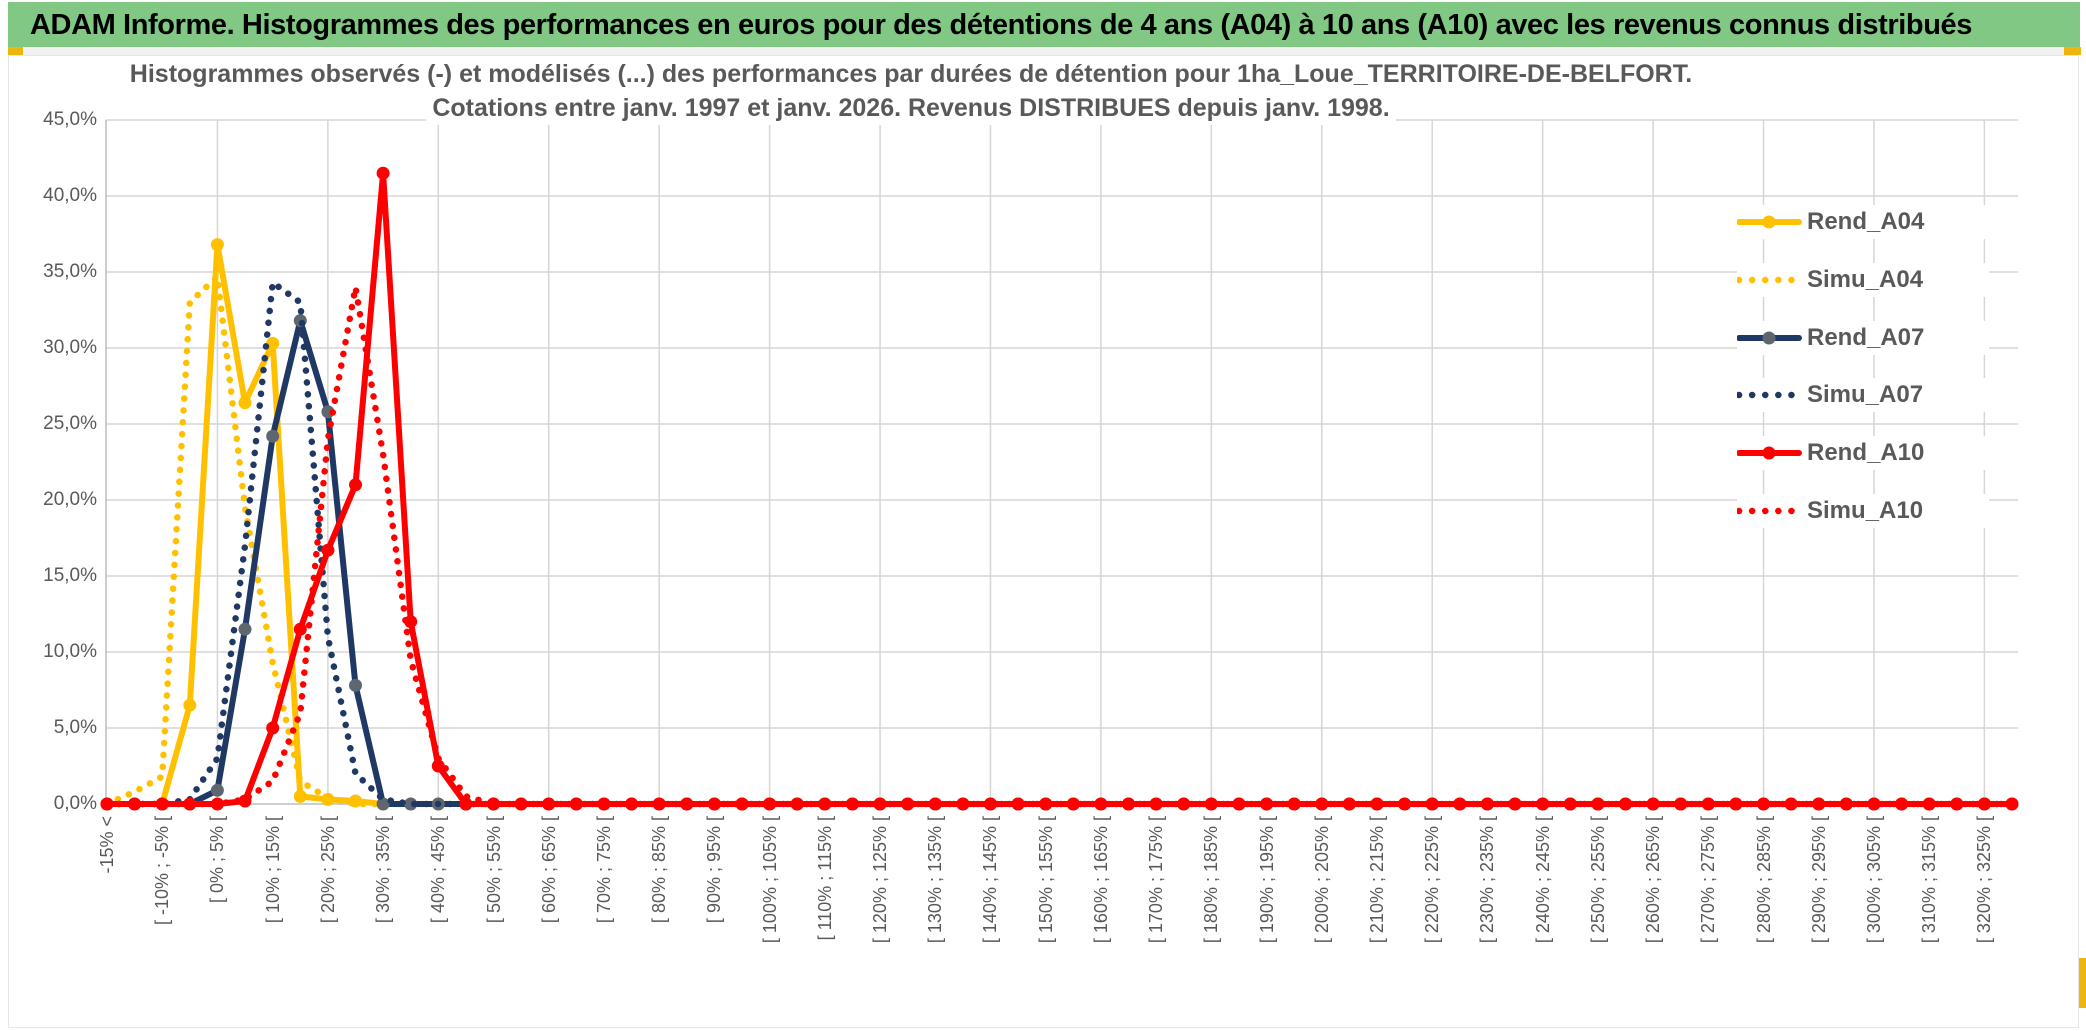  Describe the element at coordinates (1211, 880) in the screenshot. I see `x-tick-label: [ 180% ; 185% [` at that location.